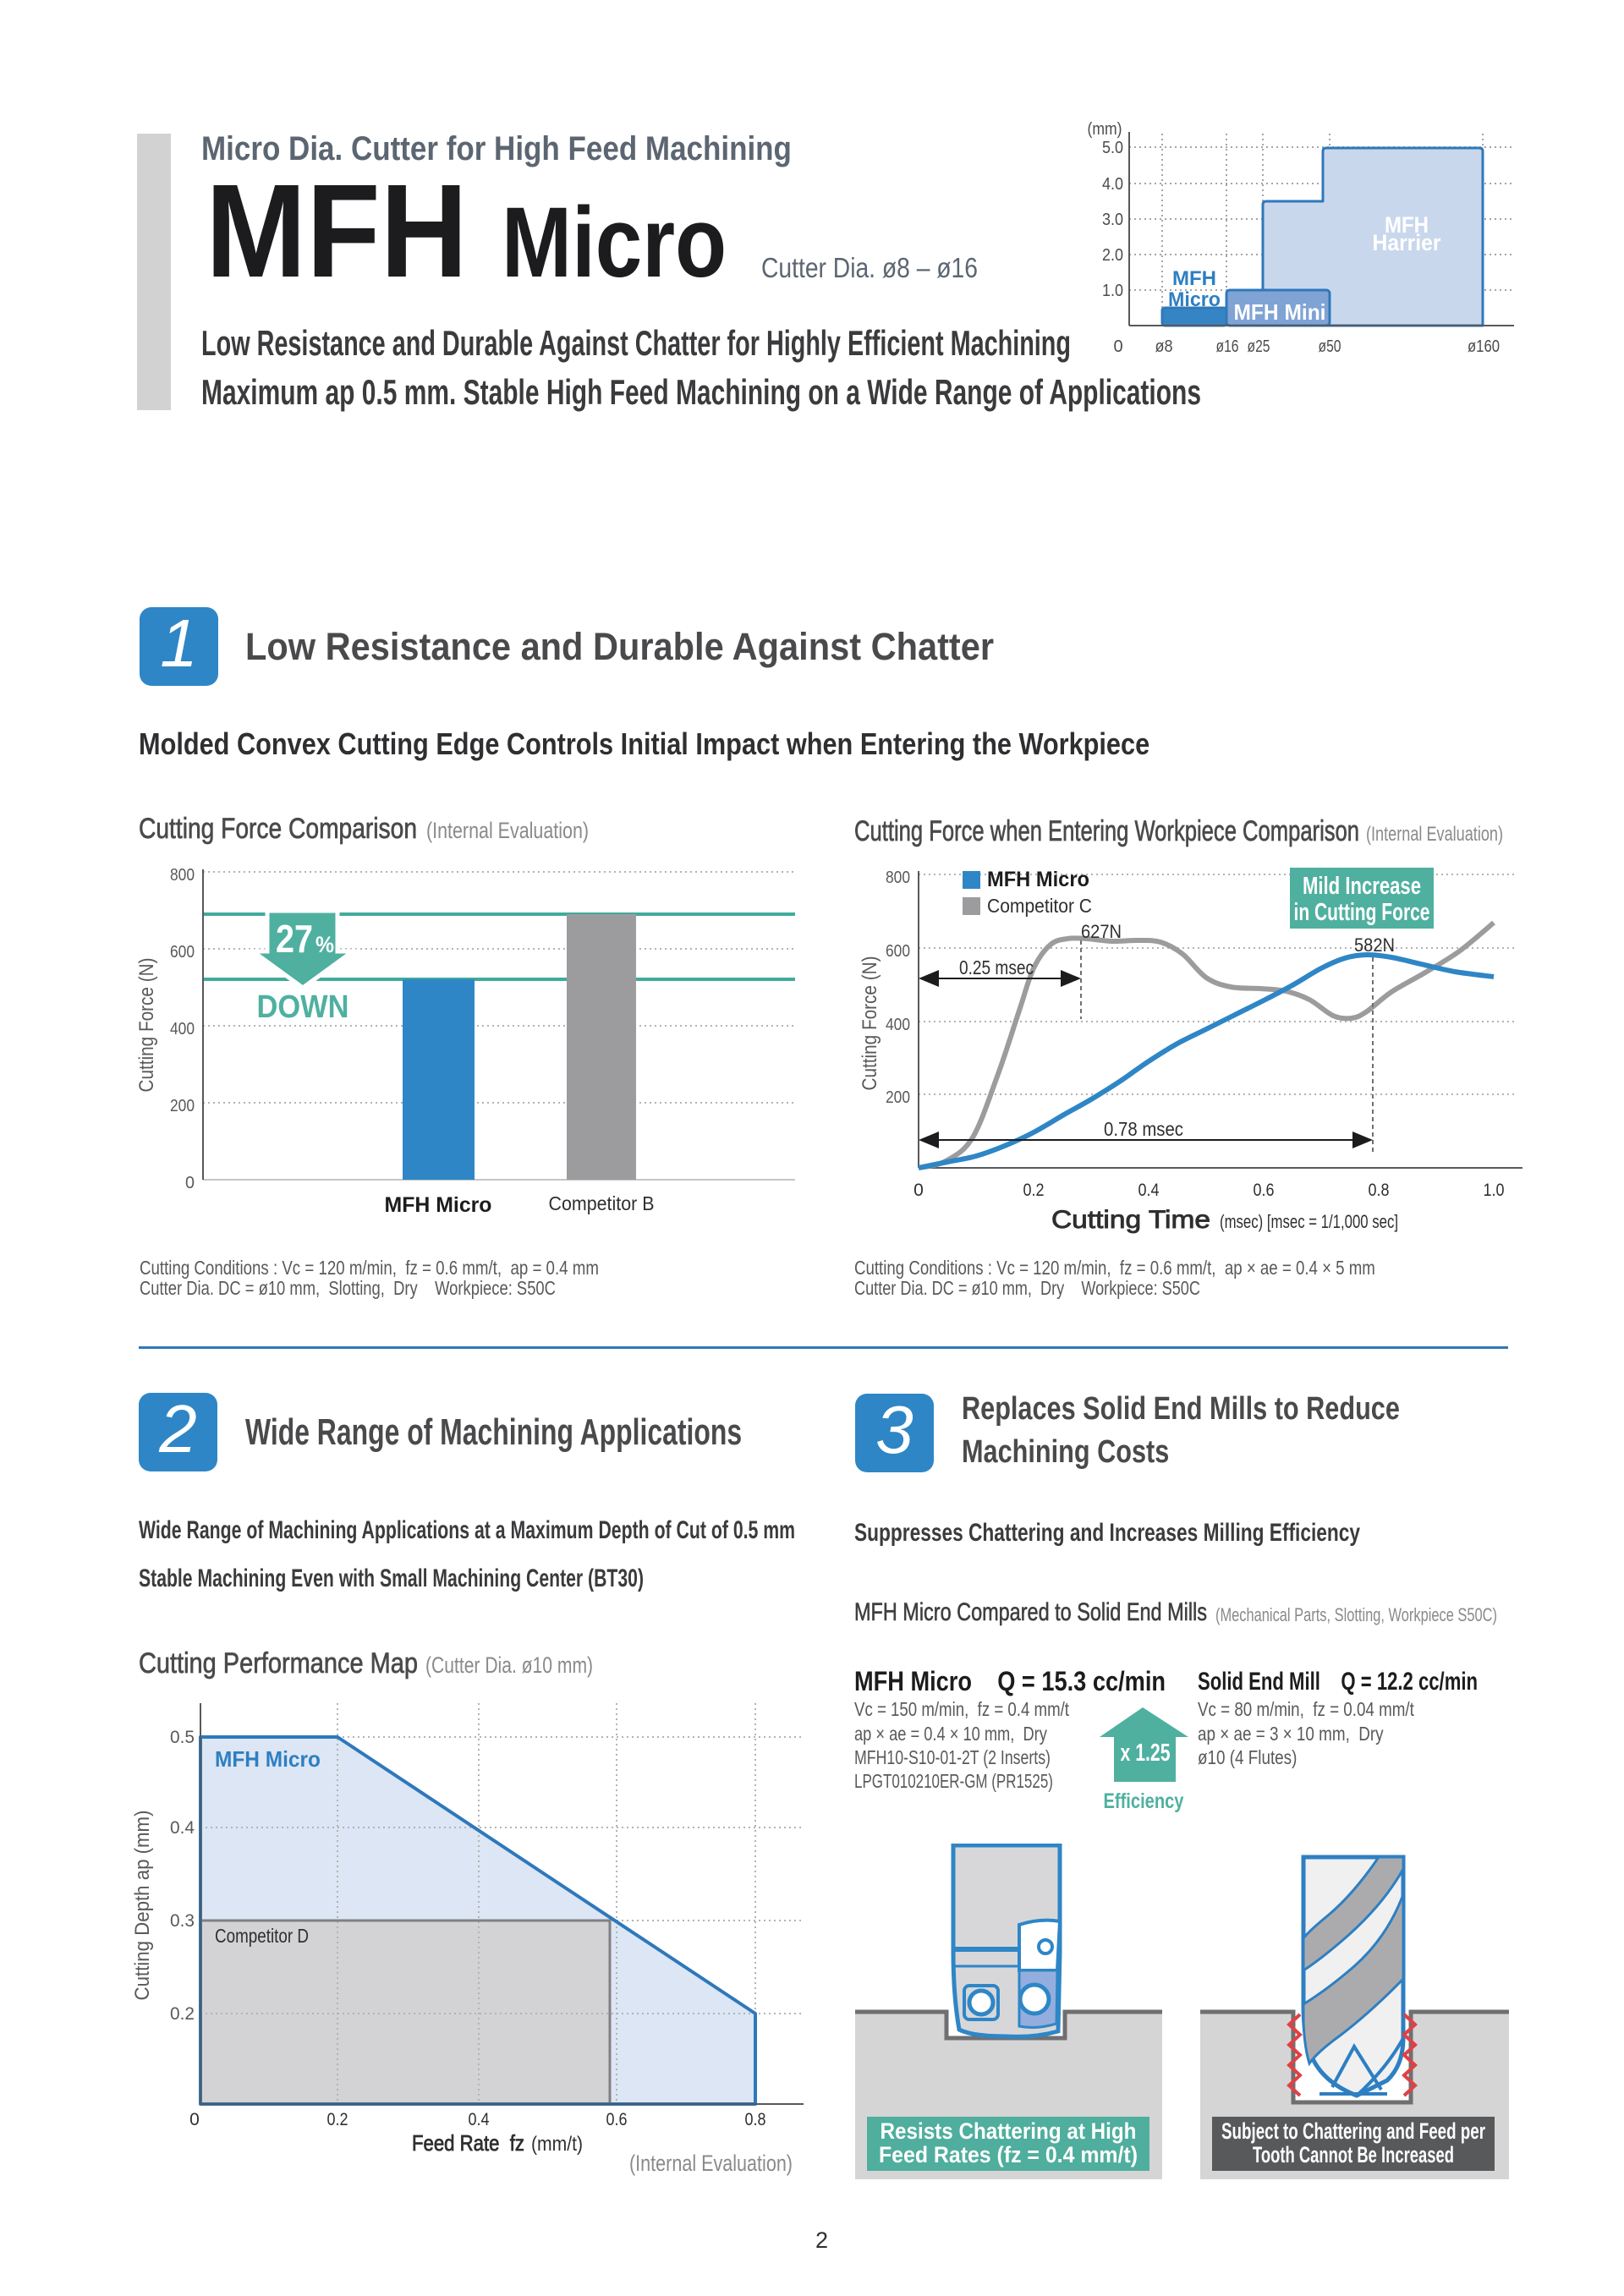  Describe the element at coordinates (711, 2163) in the screenshot. I see `svg-text: (Internal Evaluation)` at that location.